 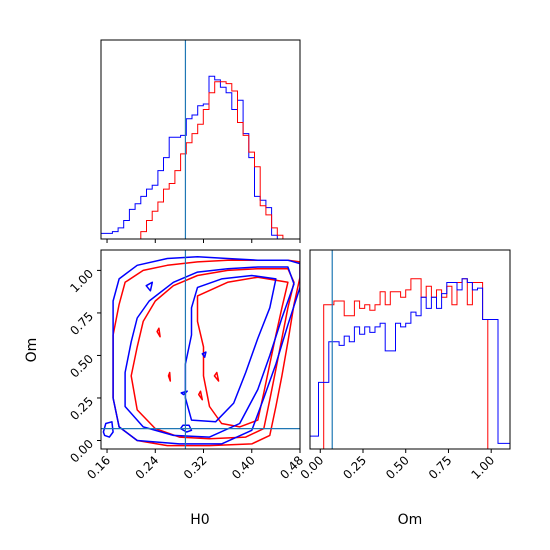 I want to click on om-histogram-xtick-label: 0.00, so click(x=312, y=467).